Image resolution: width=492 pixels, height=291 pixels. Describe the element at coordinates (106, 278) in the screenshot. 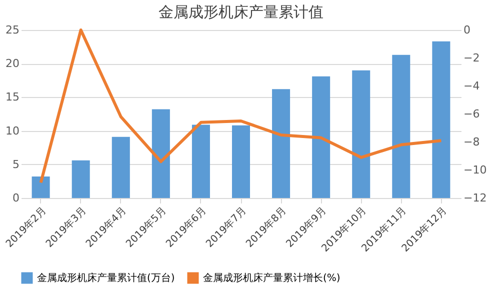

I see `legend-label: 金属成形机床产量累计值(万台)` at that location.